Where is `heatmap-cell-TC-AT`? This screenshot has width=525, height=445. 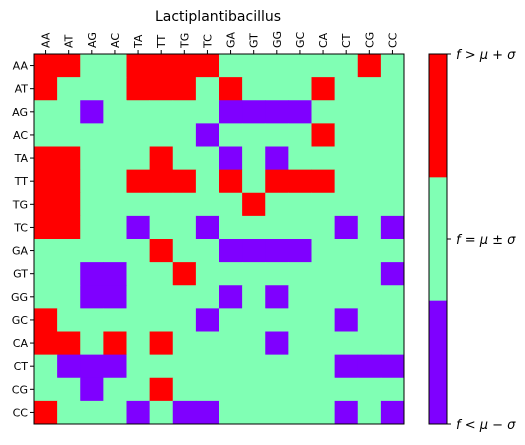
heatmap-cell-TC-AT is located at coordinates (69, 227).